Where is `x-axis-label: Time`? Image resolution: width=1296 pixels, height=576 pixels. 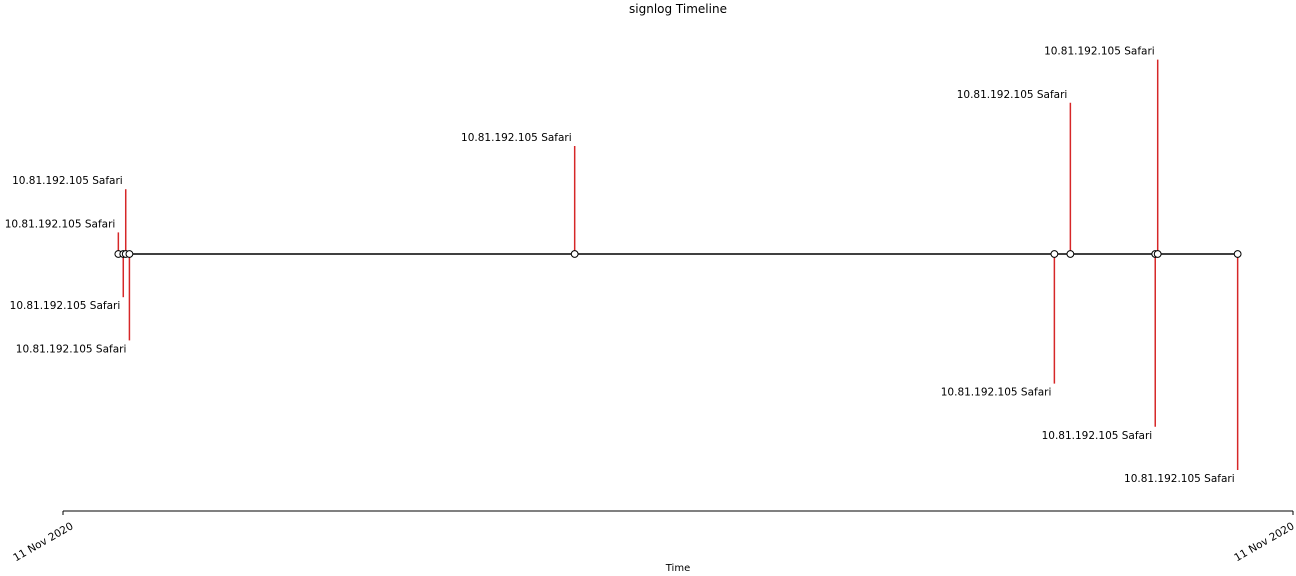
x-axis-label: Time is located at coordinates (677, 568).